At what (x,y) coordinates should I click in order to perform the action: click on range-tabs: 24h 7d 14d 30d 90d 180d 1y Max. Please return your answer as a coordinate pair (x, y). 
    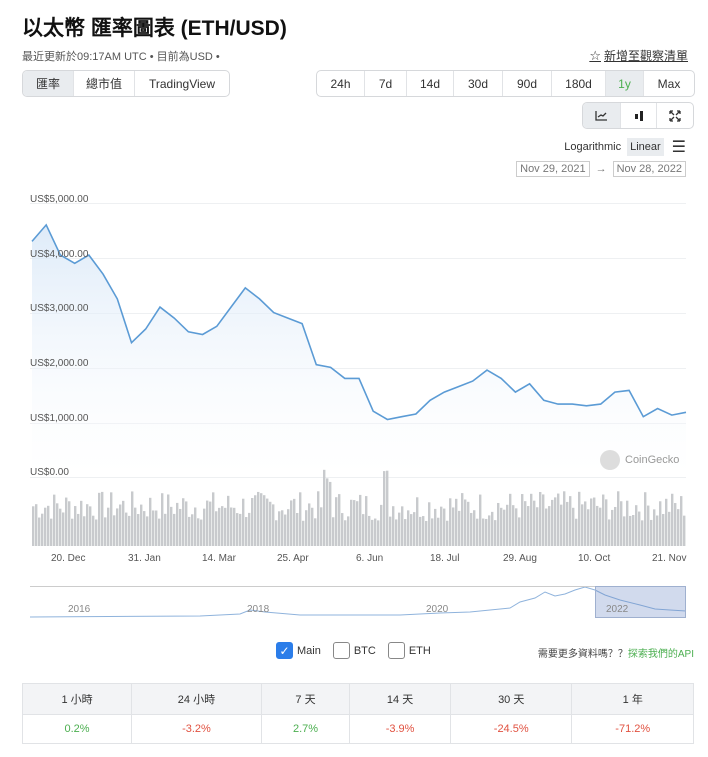
    Looking at the image, I should click on (505, 83).